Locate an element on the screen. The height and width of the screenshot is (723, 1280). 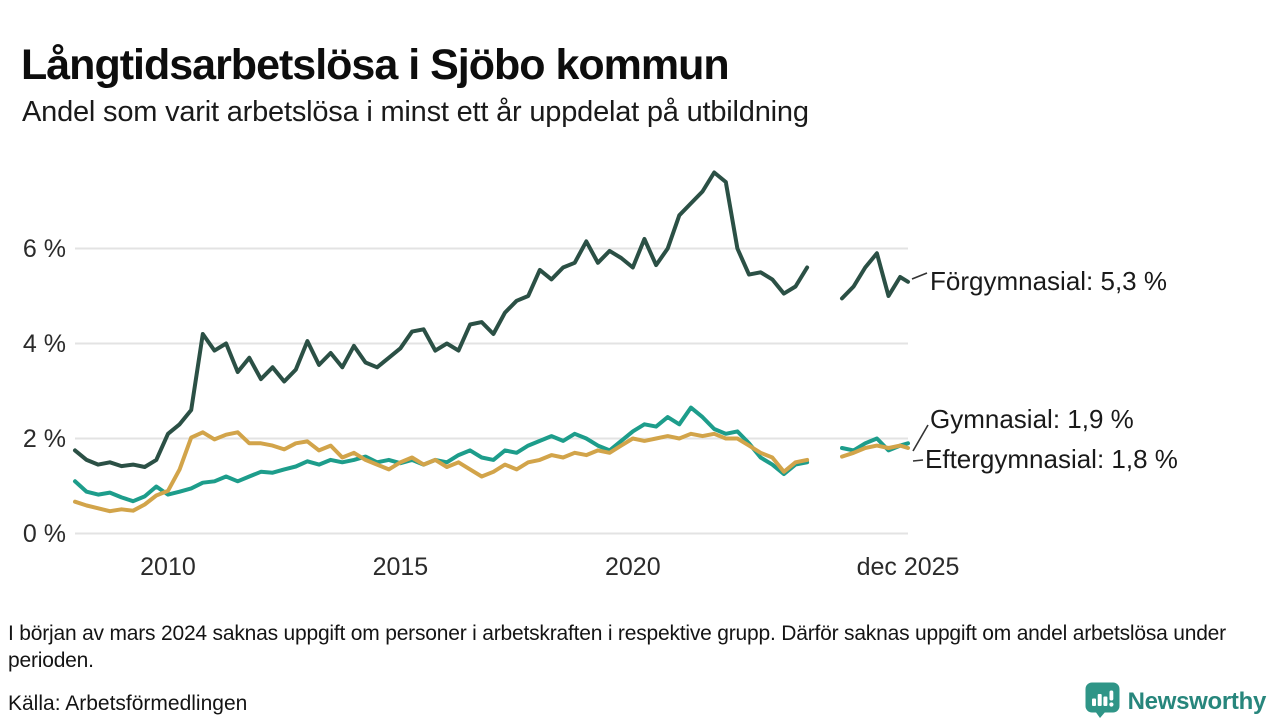
connector-eftergymnasial is located at coordinates (918, 460).